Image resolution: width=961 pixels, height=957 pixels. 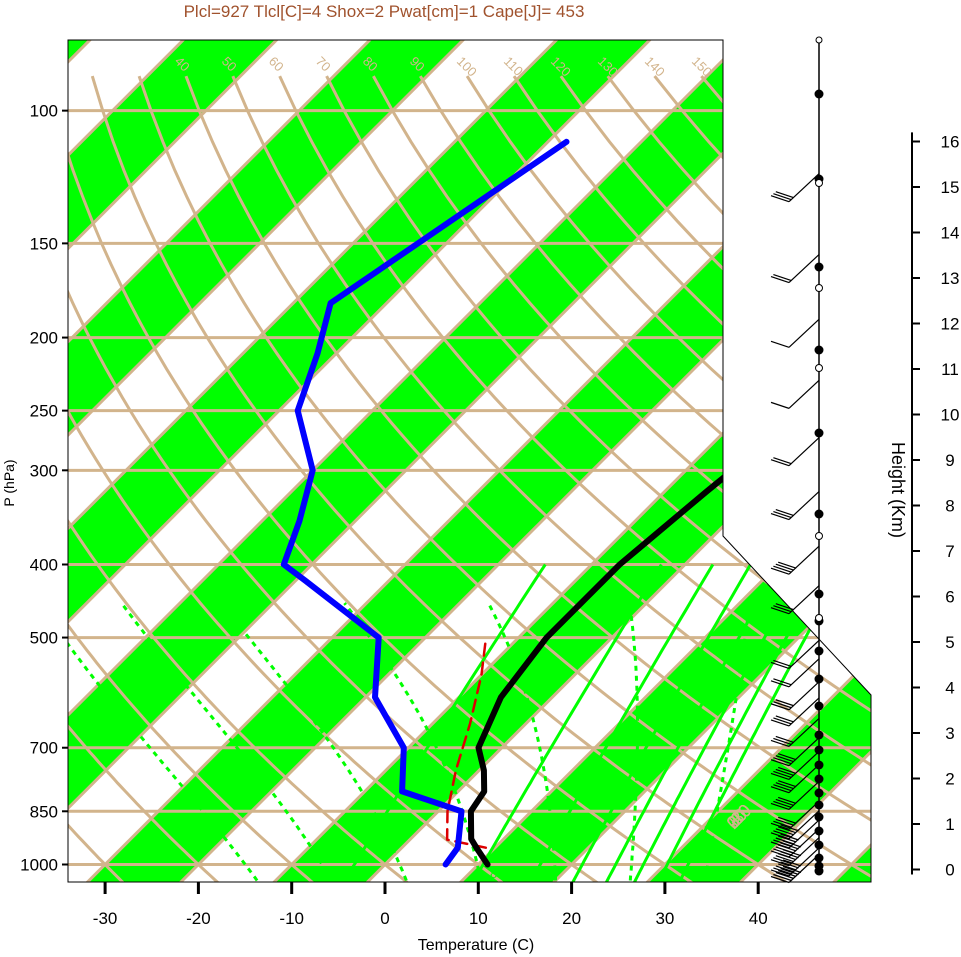 I want to click on height-tick-label: 8, so click(x=949, y=506).